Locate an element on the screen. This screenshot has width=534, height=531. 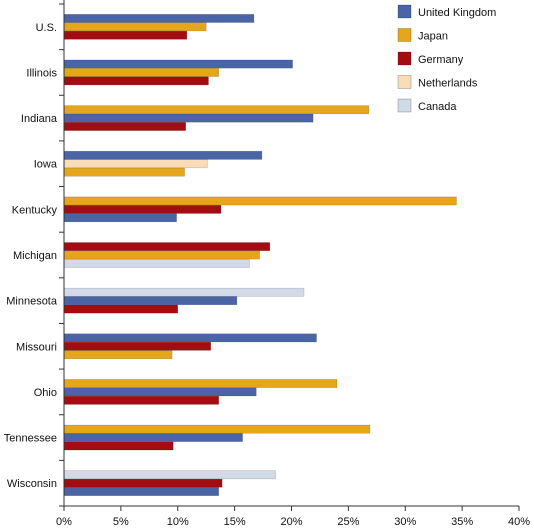
bar-michigan-japan is located at coordinates (161, 255).